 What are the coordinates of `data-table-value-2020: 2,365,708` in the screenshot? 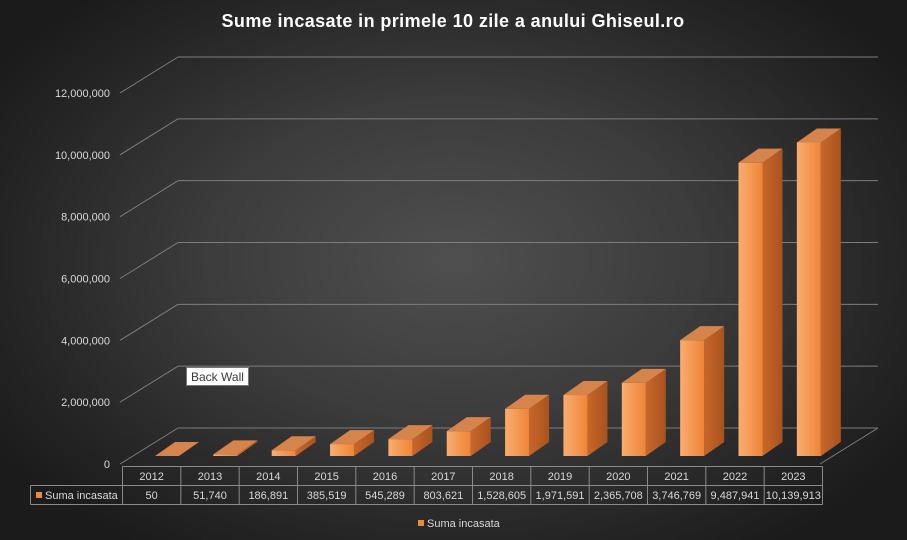 It's located at (618, 496).